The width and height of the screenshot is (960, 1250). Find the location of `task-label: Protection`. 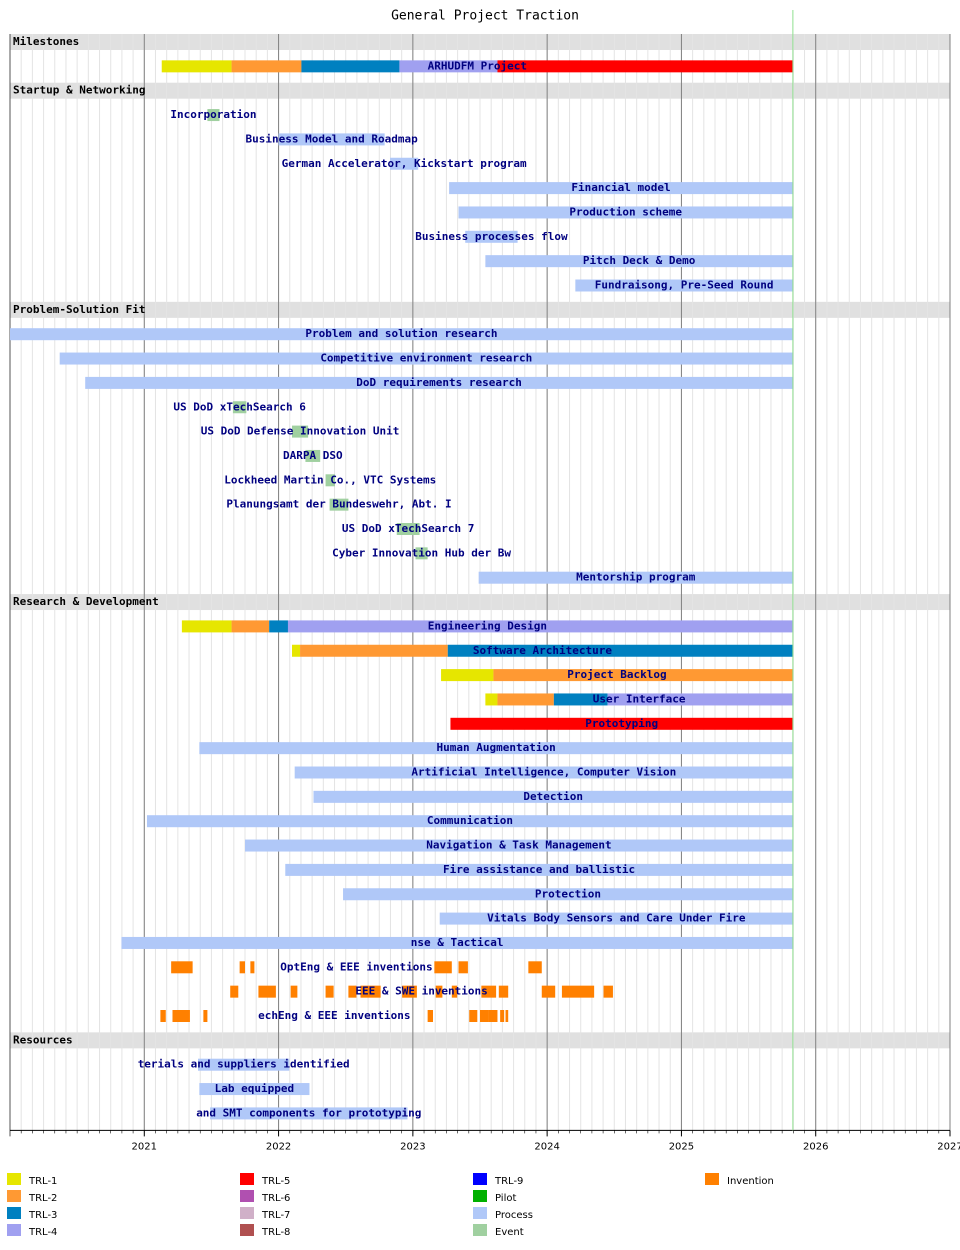

task-label: Protection is located at coordinates (568, 893).